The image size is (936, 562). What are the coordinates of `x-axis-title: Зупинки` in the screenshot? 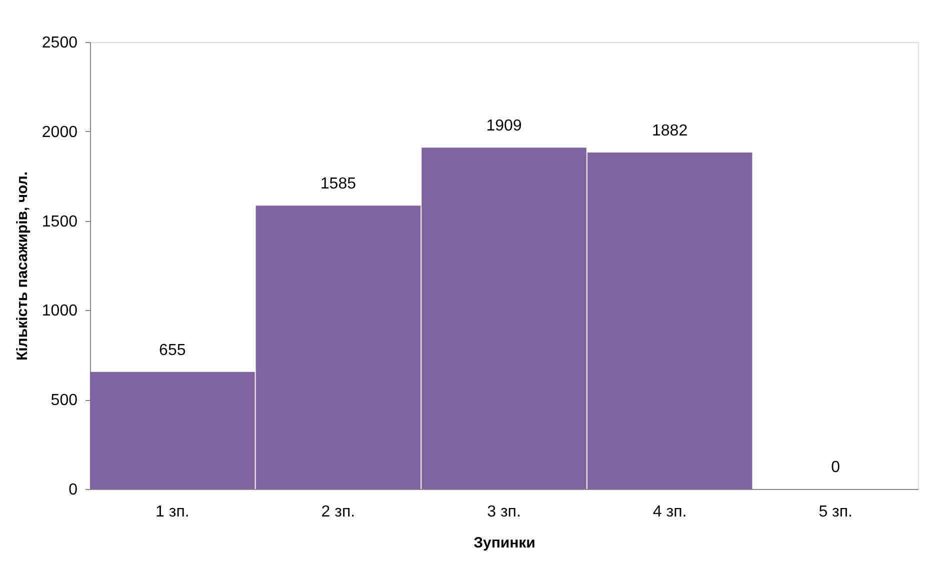 It's located at (505, 543).